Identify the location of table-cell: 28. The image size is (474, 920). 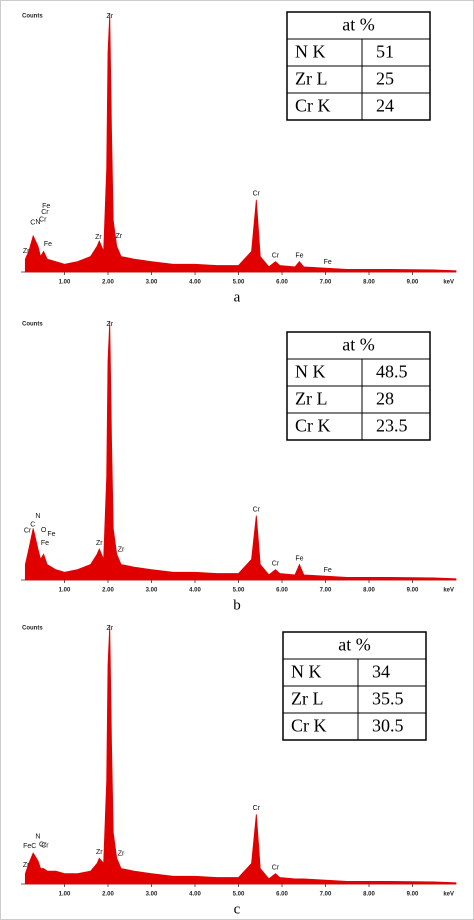
(385, 399).